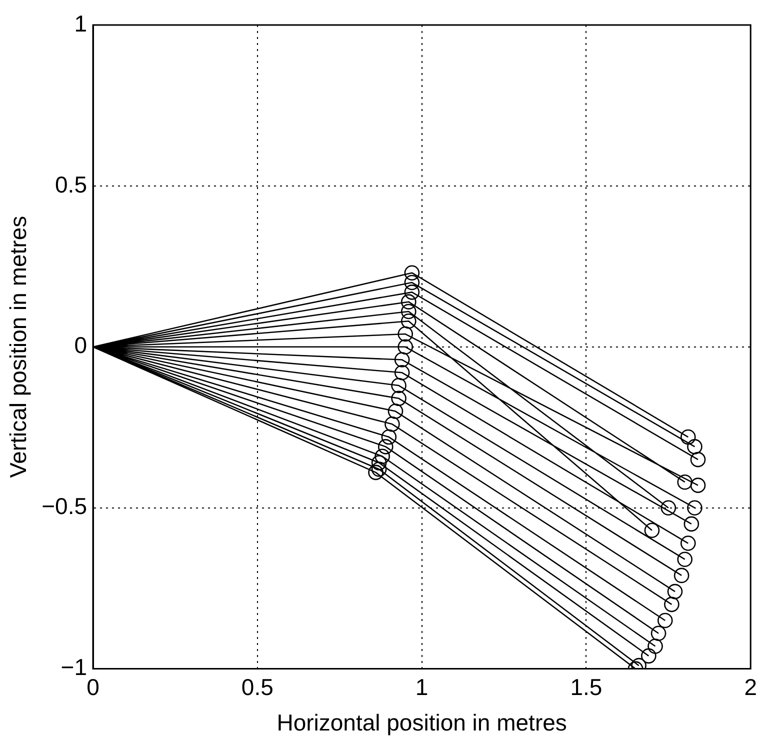 This screenshot has height=744, width=763. What do you see at coordinates (71, 184) in the screenshot?
I see `y-tick-label: 0.5` at bounding box center [71, 184].